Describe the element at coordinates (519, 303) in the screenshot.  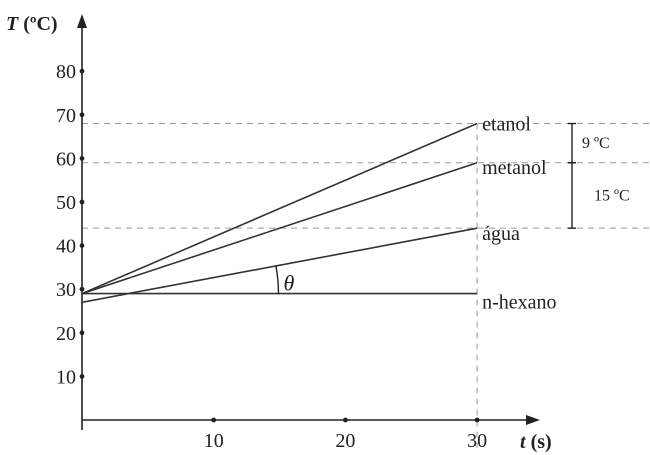
I see `series-label-n-hexano: n-hexano` at that location.